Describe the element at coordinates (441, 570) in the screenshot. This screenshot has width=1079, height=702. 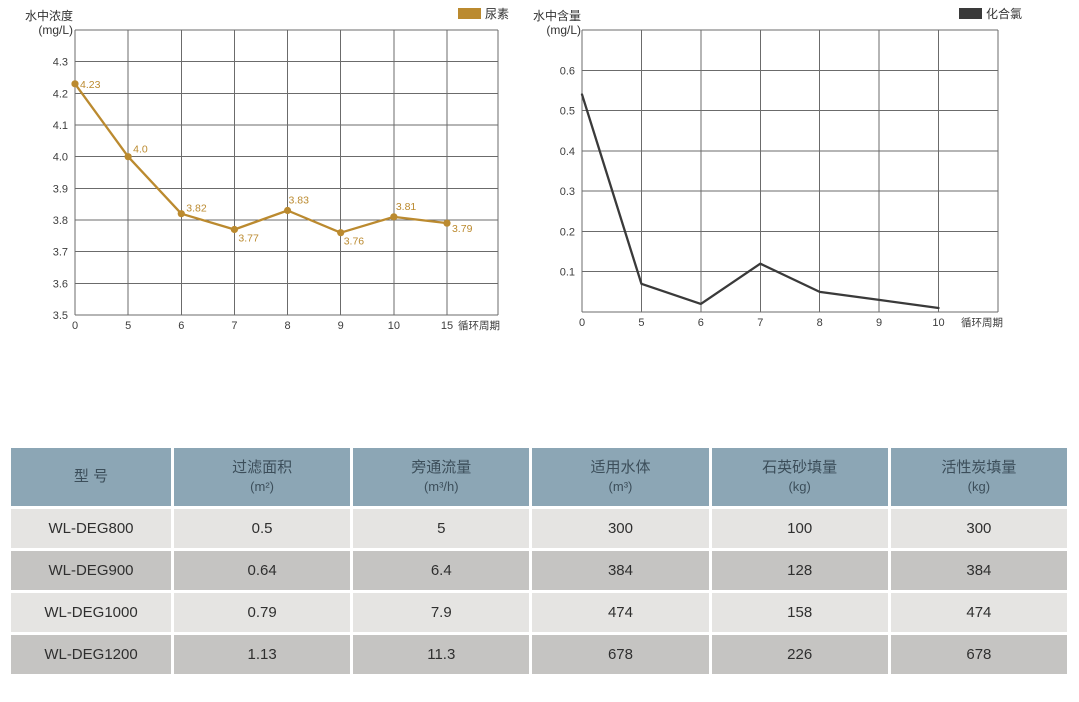
I see `spec-value-cell: 6.4` at that location.